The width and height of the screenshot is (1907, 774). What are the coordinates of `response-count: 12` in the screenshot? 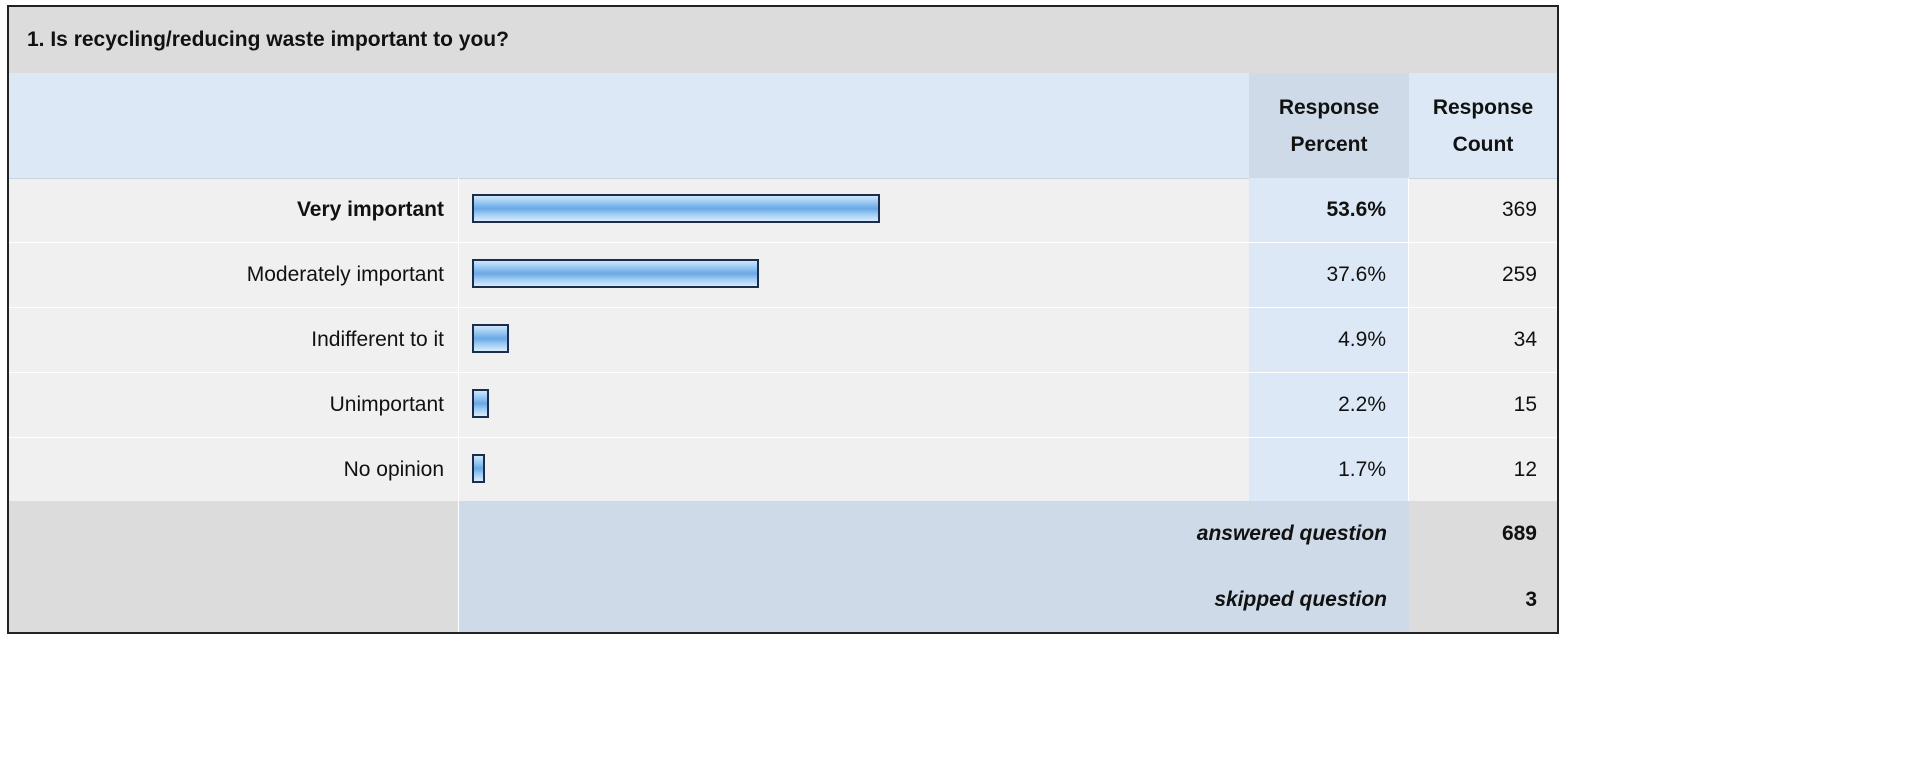 It's located at (1525, 469).